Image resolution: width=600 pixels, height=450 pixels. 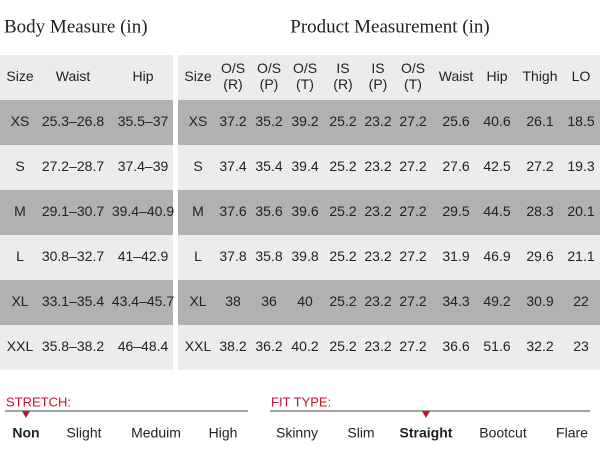 I want to click on cell: 37.4, so click(x=232, y=166).